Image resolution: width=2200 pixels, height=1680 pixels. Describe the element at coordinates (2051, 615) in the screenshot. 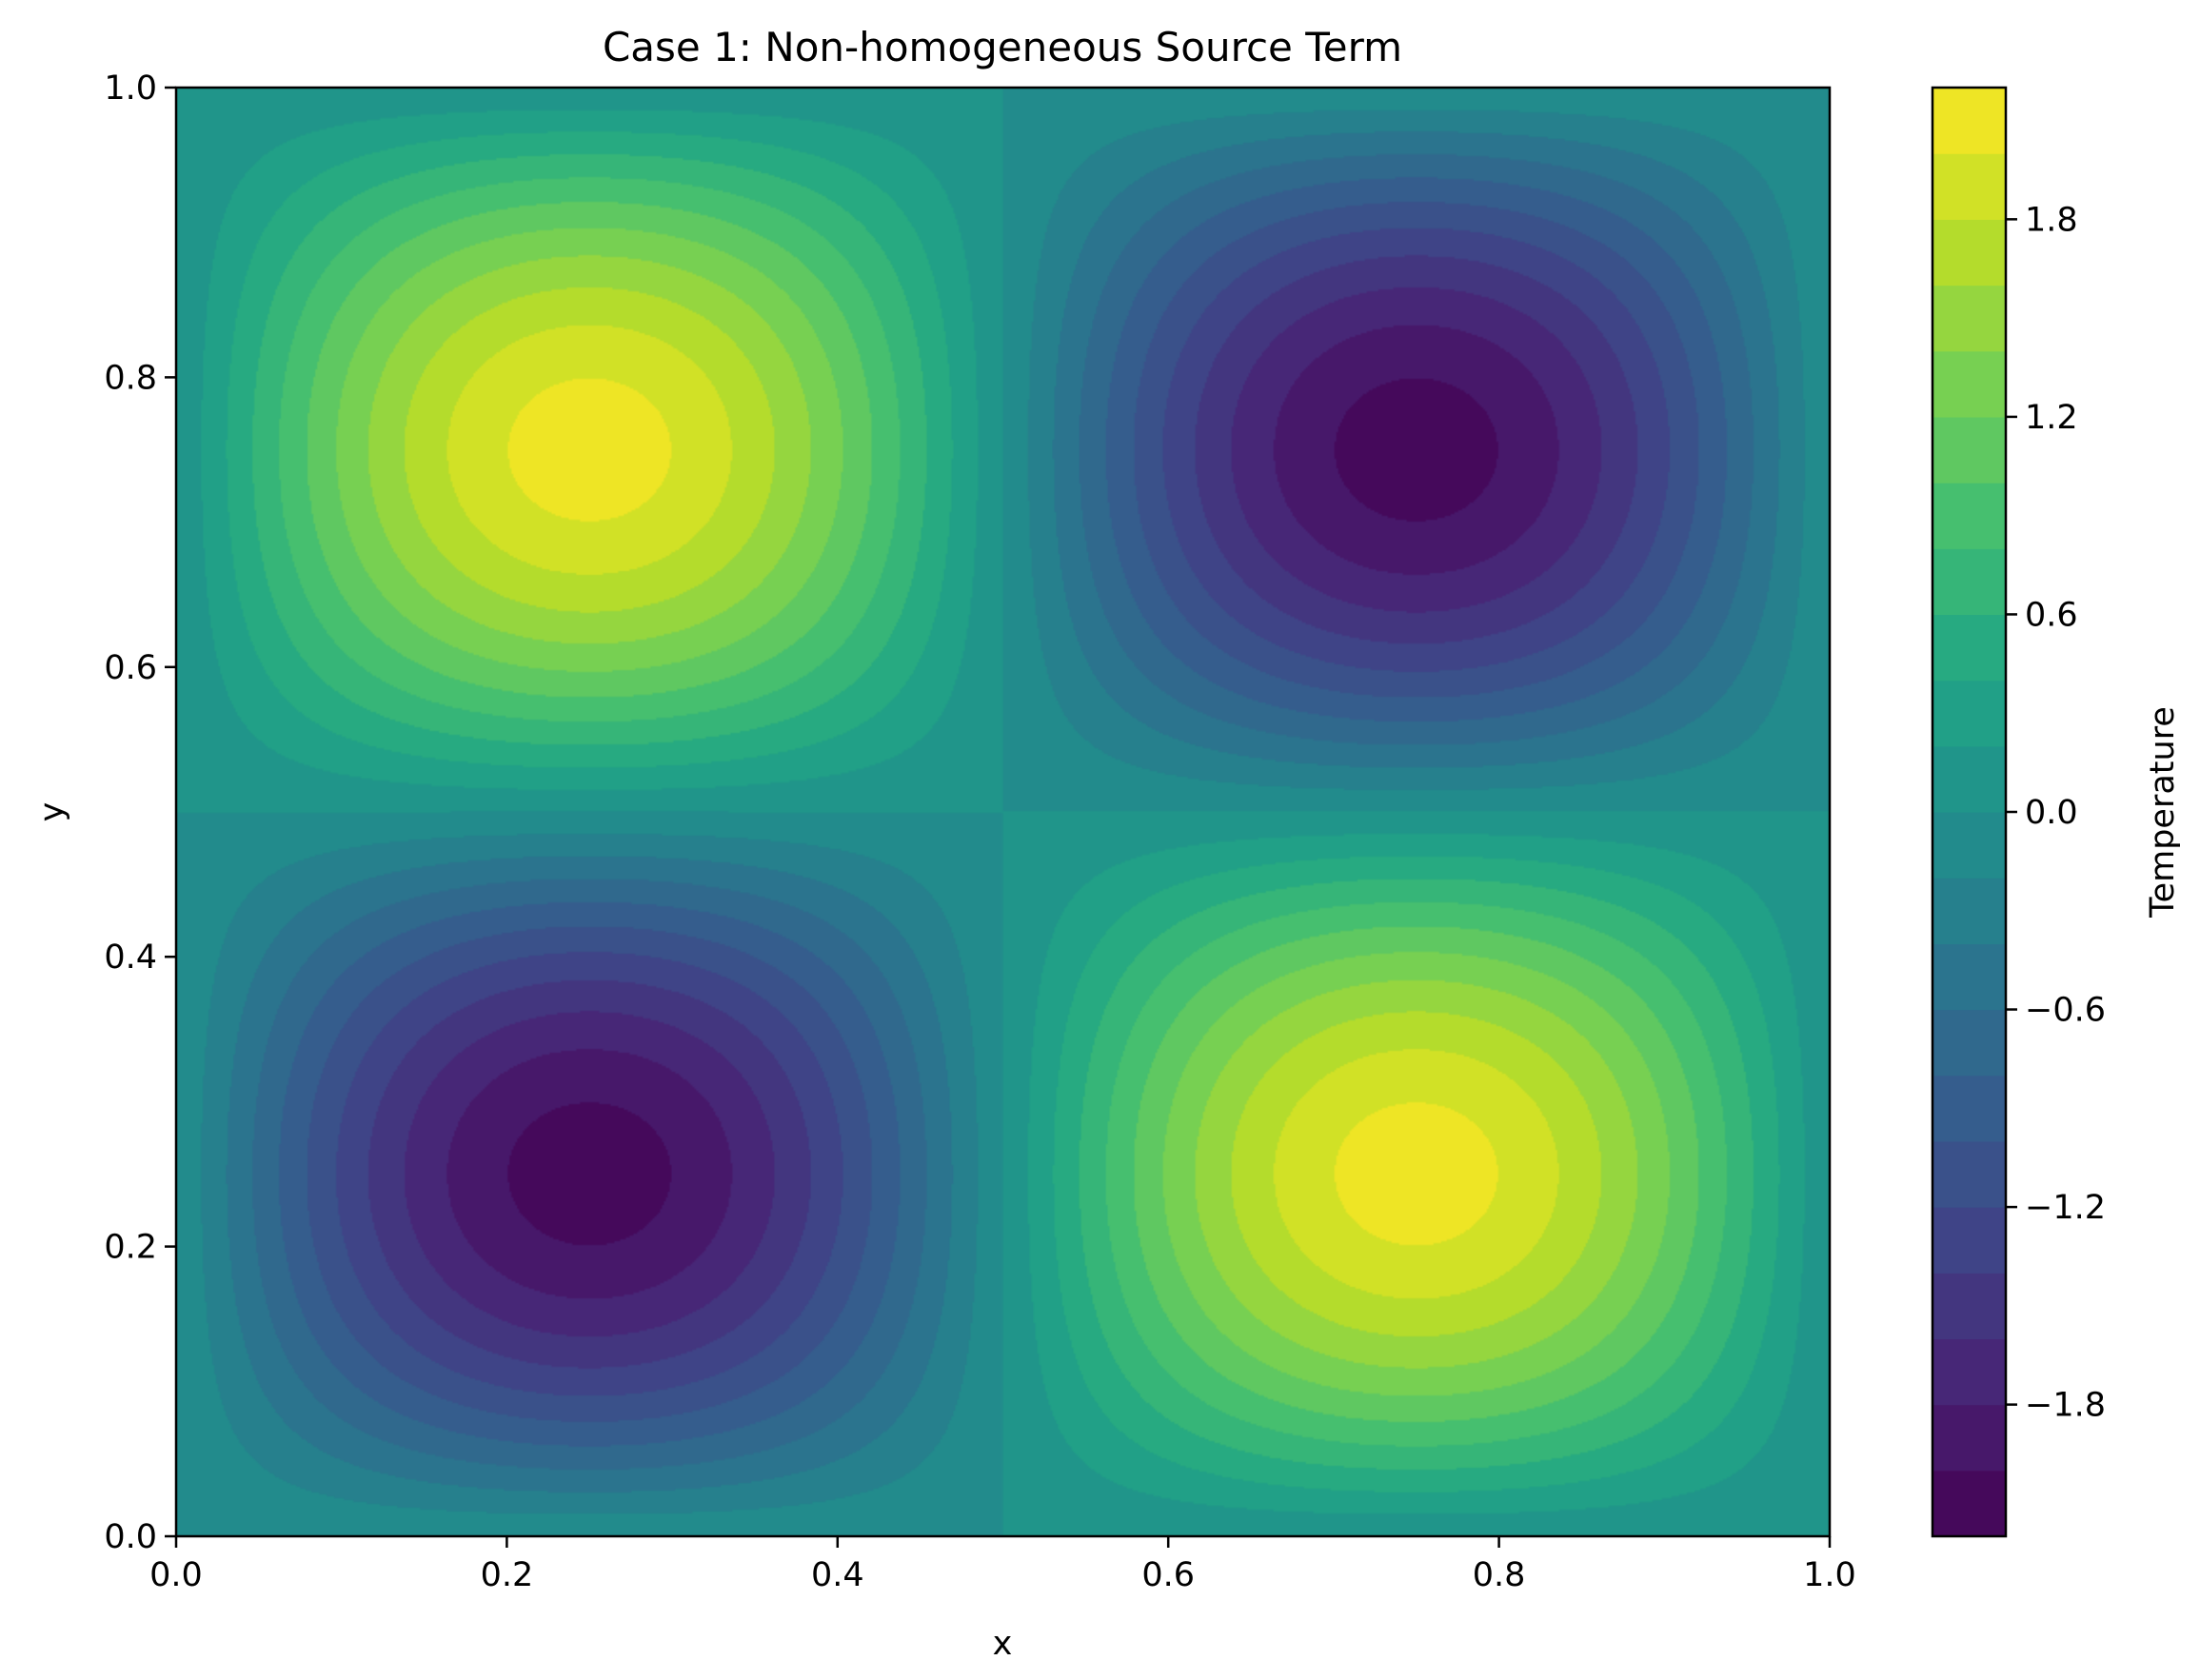

I see `colorbar-tick-label: 0.6` at that location.